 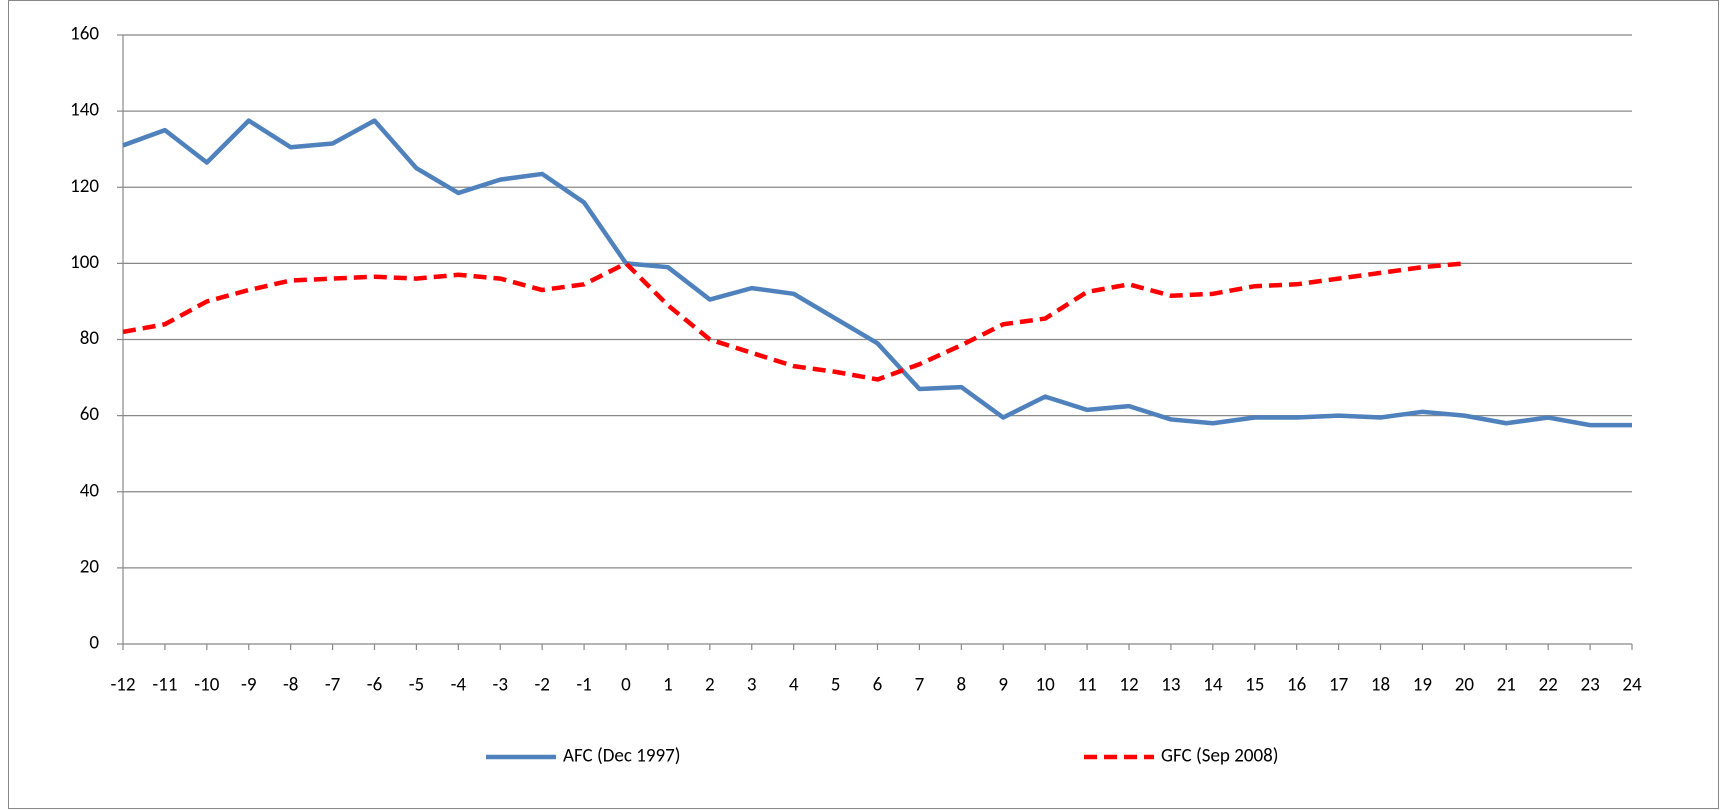 What do you see at coordinates (541, 685) in the screenshot?
I see `x-tick-label: -2` at bounding box center [541, 685].